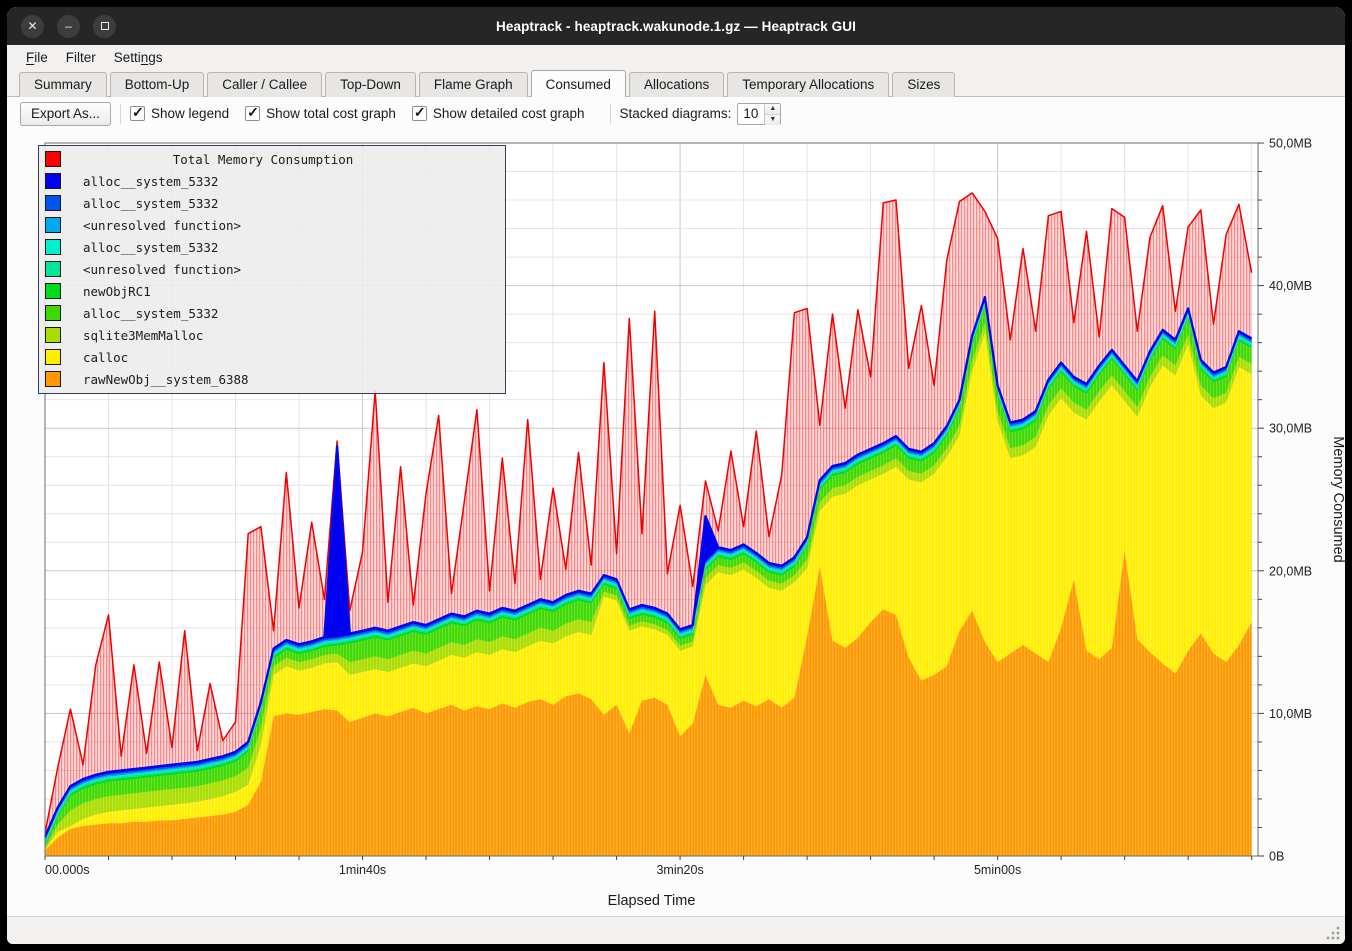 This screenshot has height=951, width=1352. What do you see at coordinates (652, 901) in the screenshot?
I see `x-axis-title: Elapsed Time` at bounding box center [652, 901].